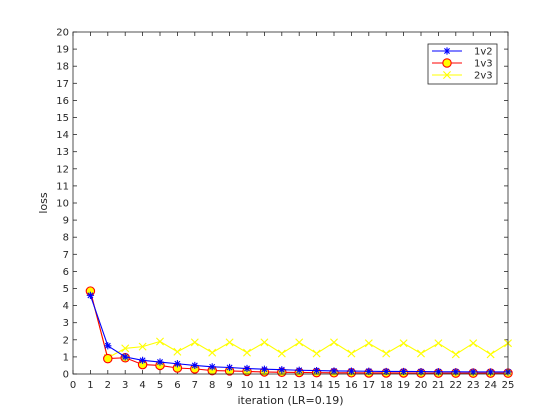 This screenshot has width=560, height=420. What do you see at coordinates (62, 33) in the screenshot?
I see `y-tick-label: 20` at bounding box center [62, 33].